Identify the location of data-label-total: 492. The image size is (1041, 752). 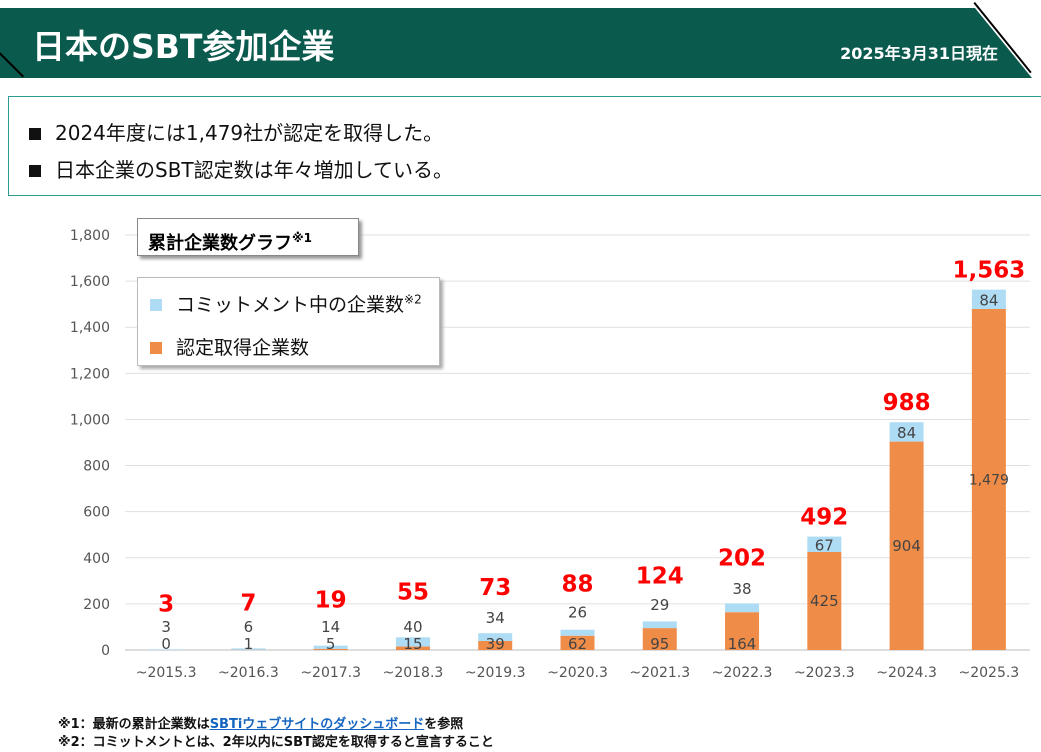
(824, 518).